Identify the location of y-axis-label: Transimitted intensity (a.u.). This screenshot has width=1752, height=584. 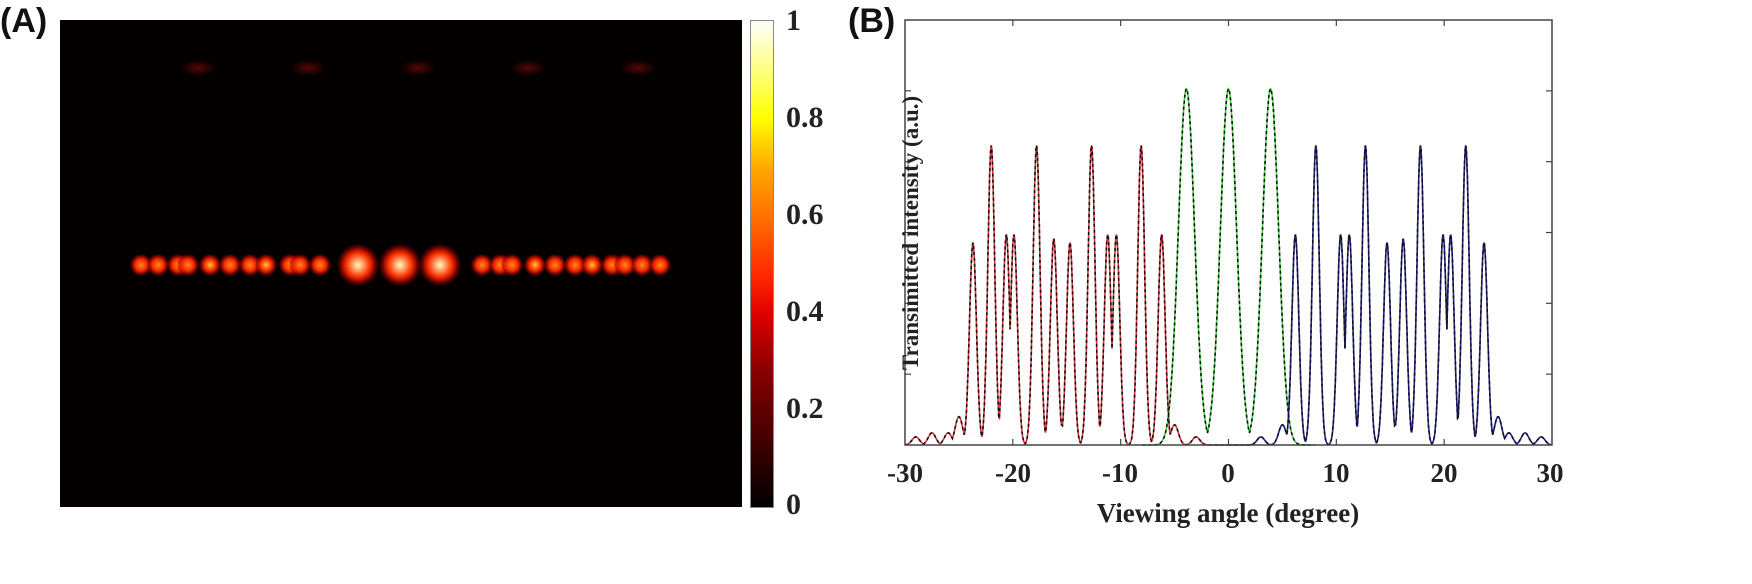
(910, 233).